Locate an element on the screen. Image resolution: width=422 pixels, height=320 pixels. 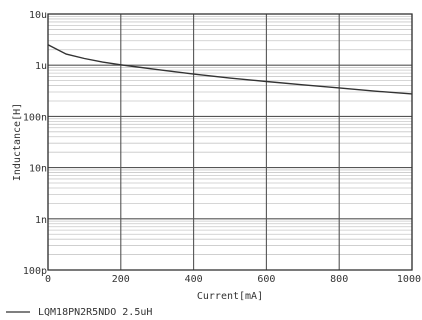
series-line is located at coordinates (230, 69).